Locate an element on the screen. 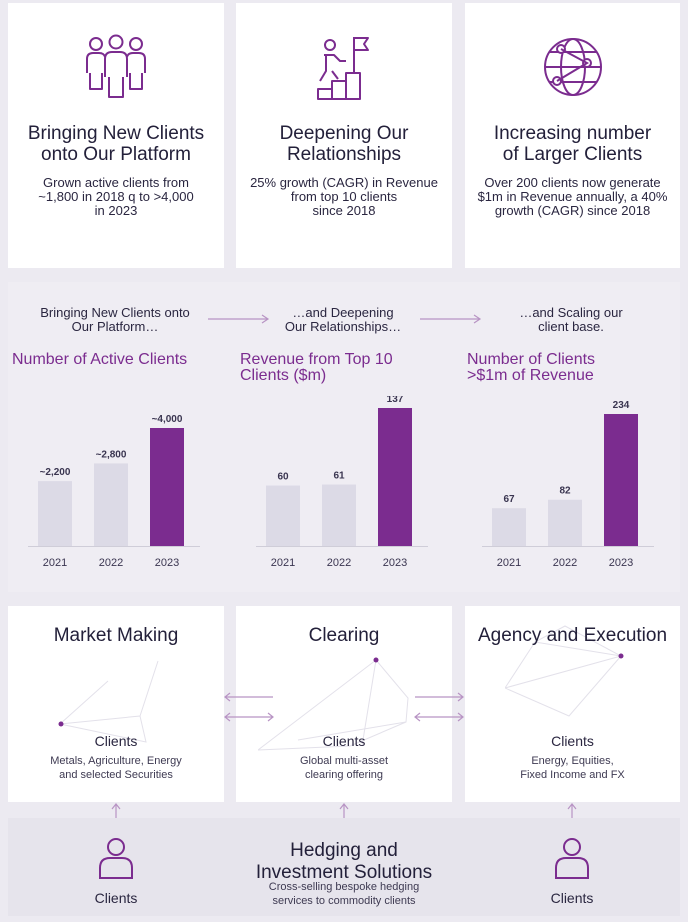 The width and height of the screenshot is (688, 922). hedging-title: Hedging and Investment Solutions is located at coordinates (344, 862).